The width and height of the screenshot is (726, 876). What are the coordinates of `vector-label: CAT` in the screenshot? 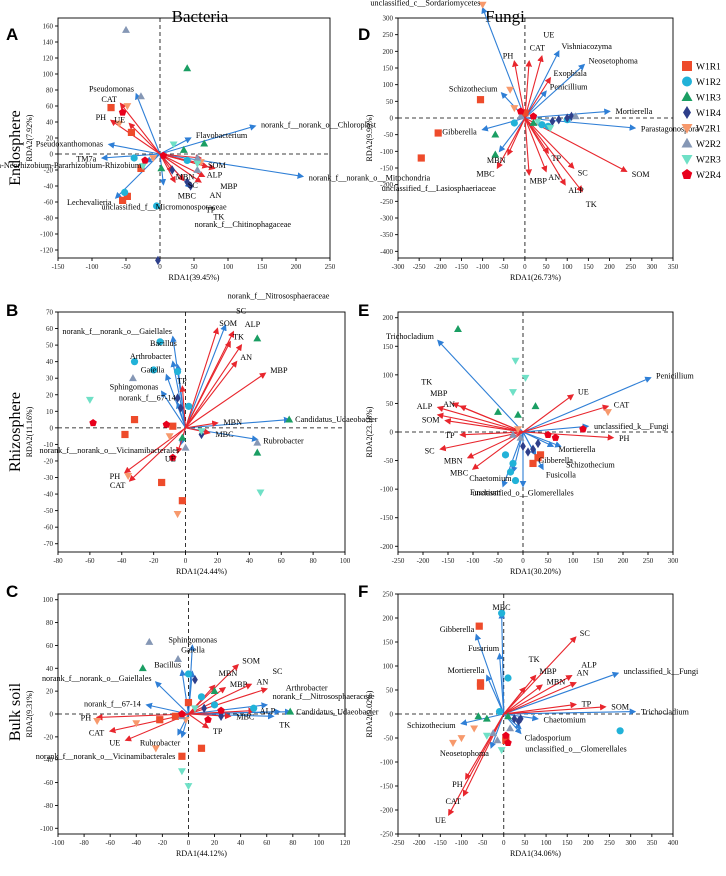 It's located at (621, 405).